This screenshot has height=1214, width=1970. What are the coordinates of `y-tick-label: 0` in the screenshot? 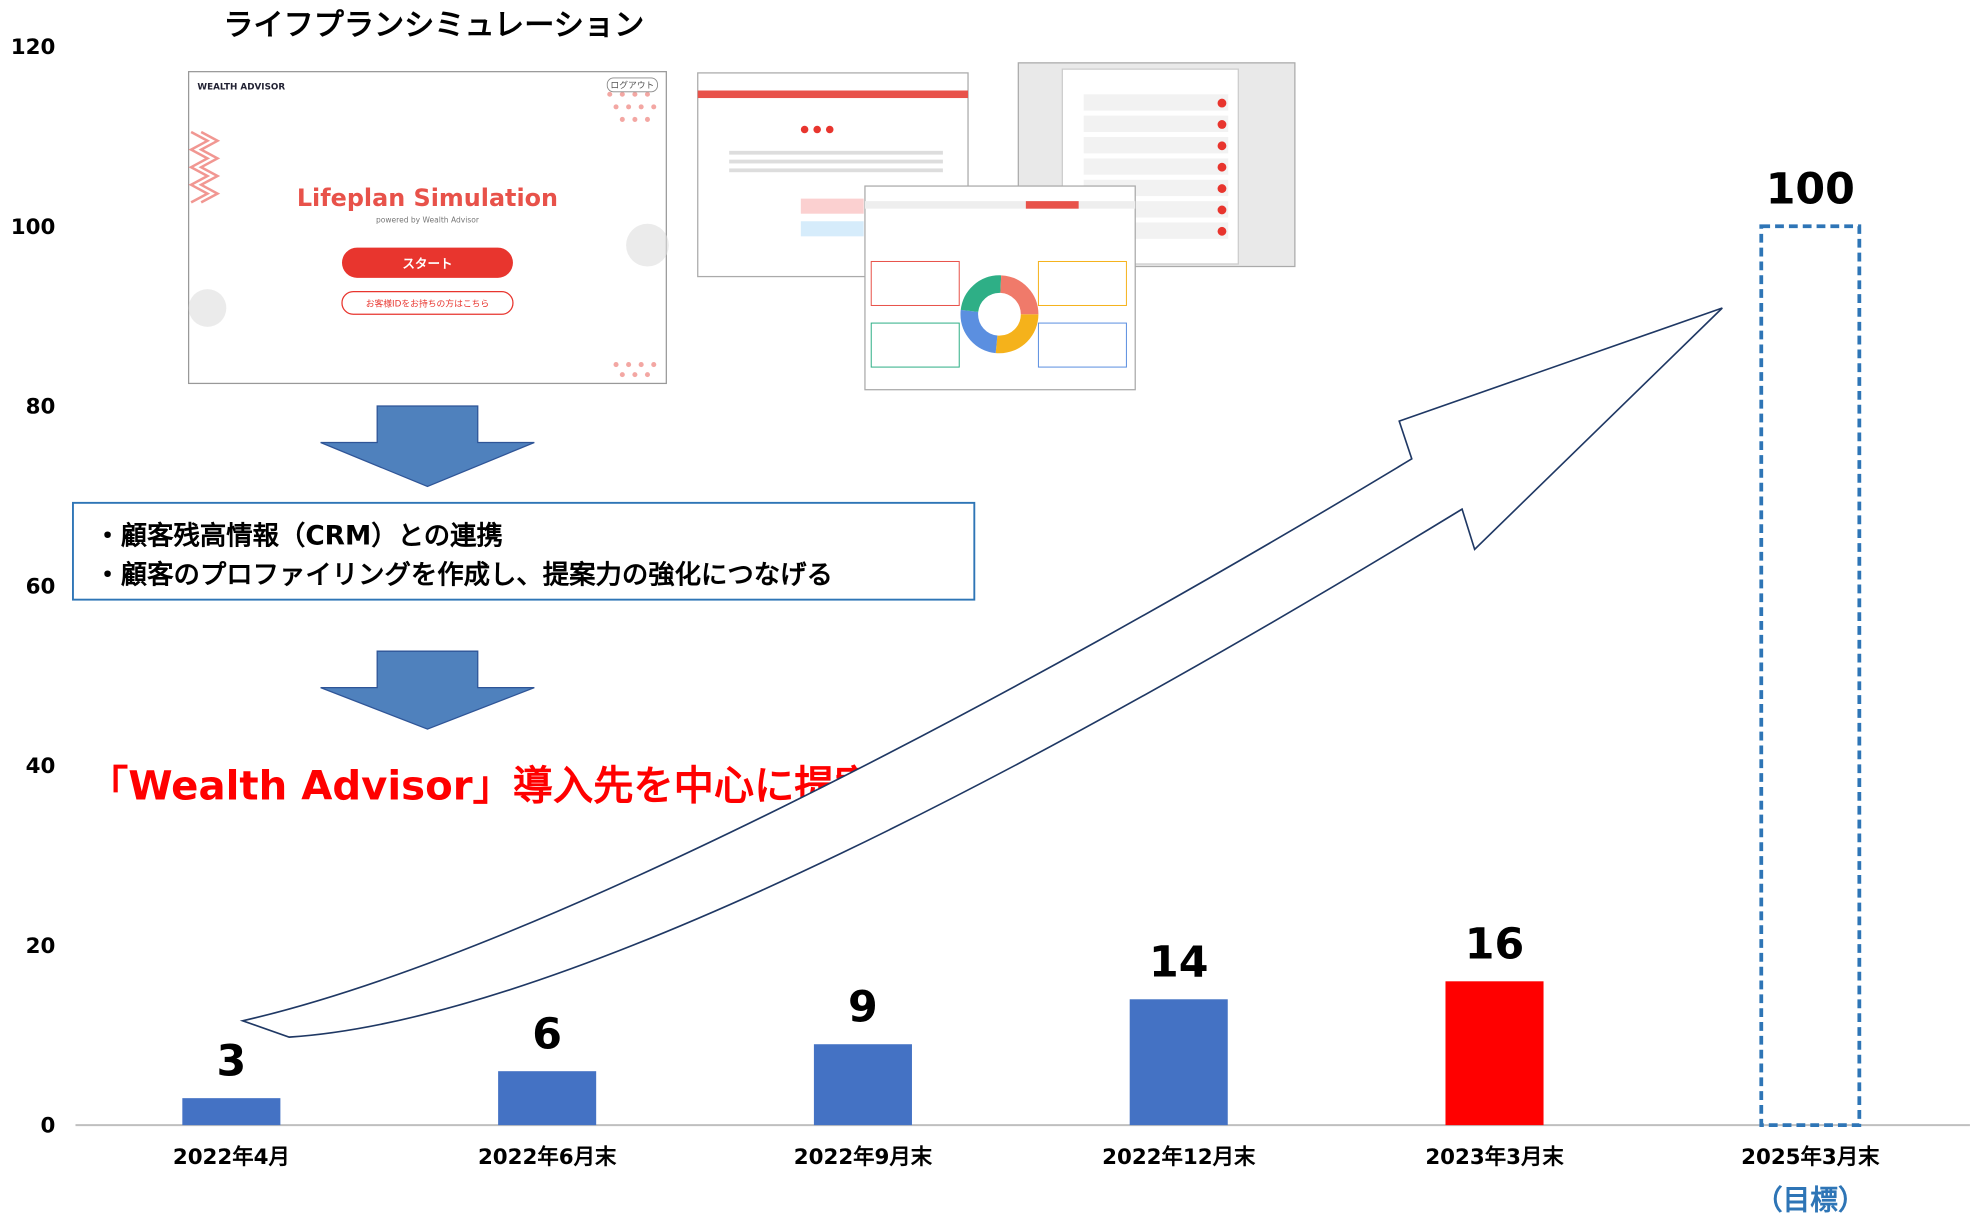 It's located at (47, 1126).